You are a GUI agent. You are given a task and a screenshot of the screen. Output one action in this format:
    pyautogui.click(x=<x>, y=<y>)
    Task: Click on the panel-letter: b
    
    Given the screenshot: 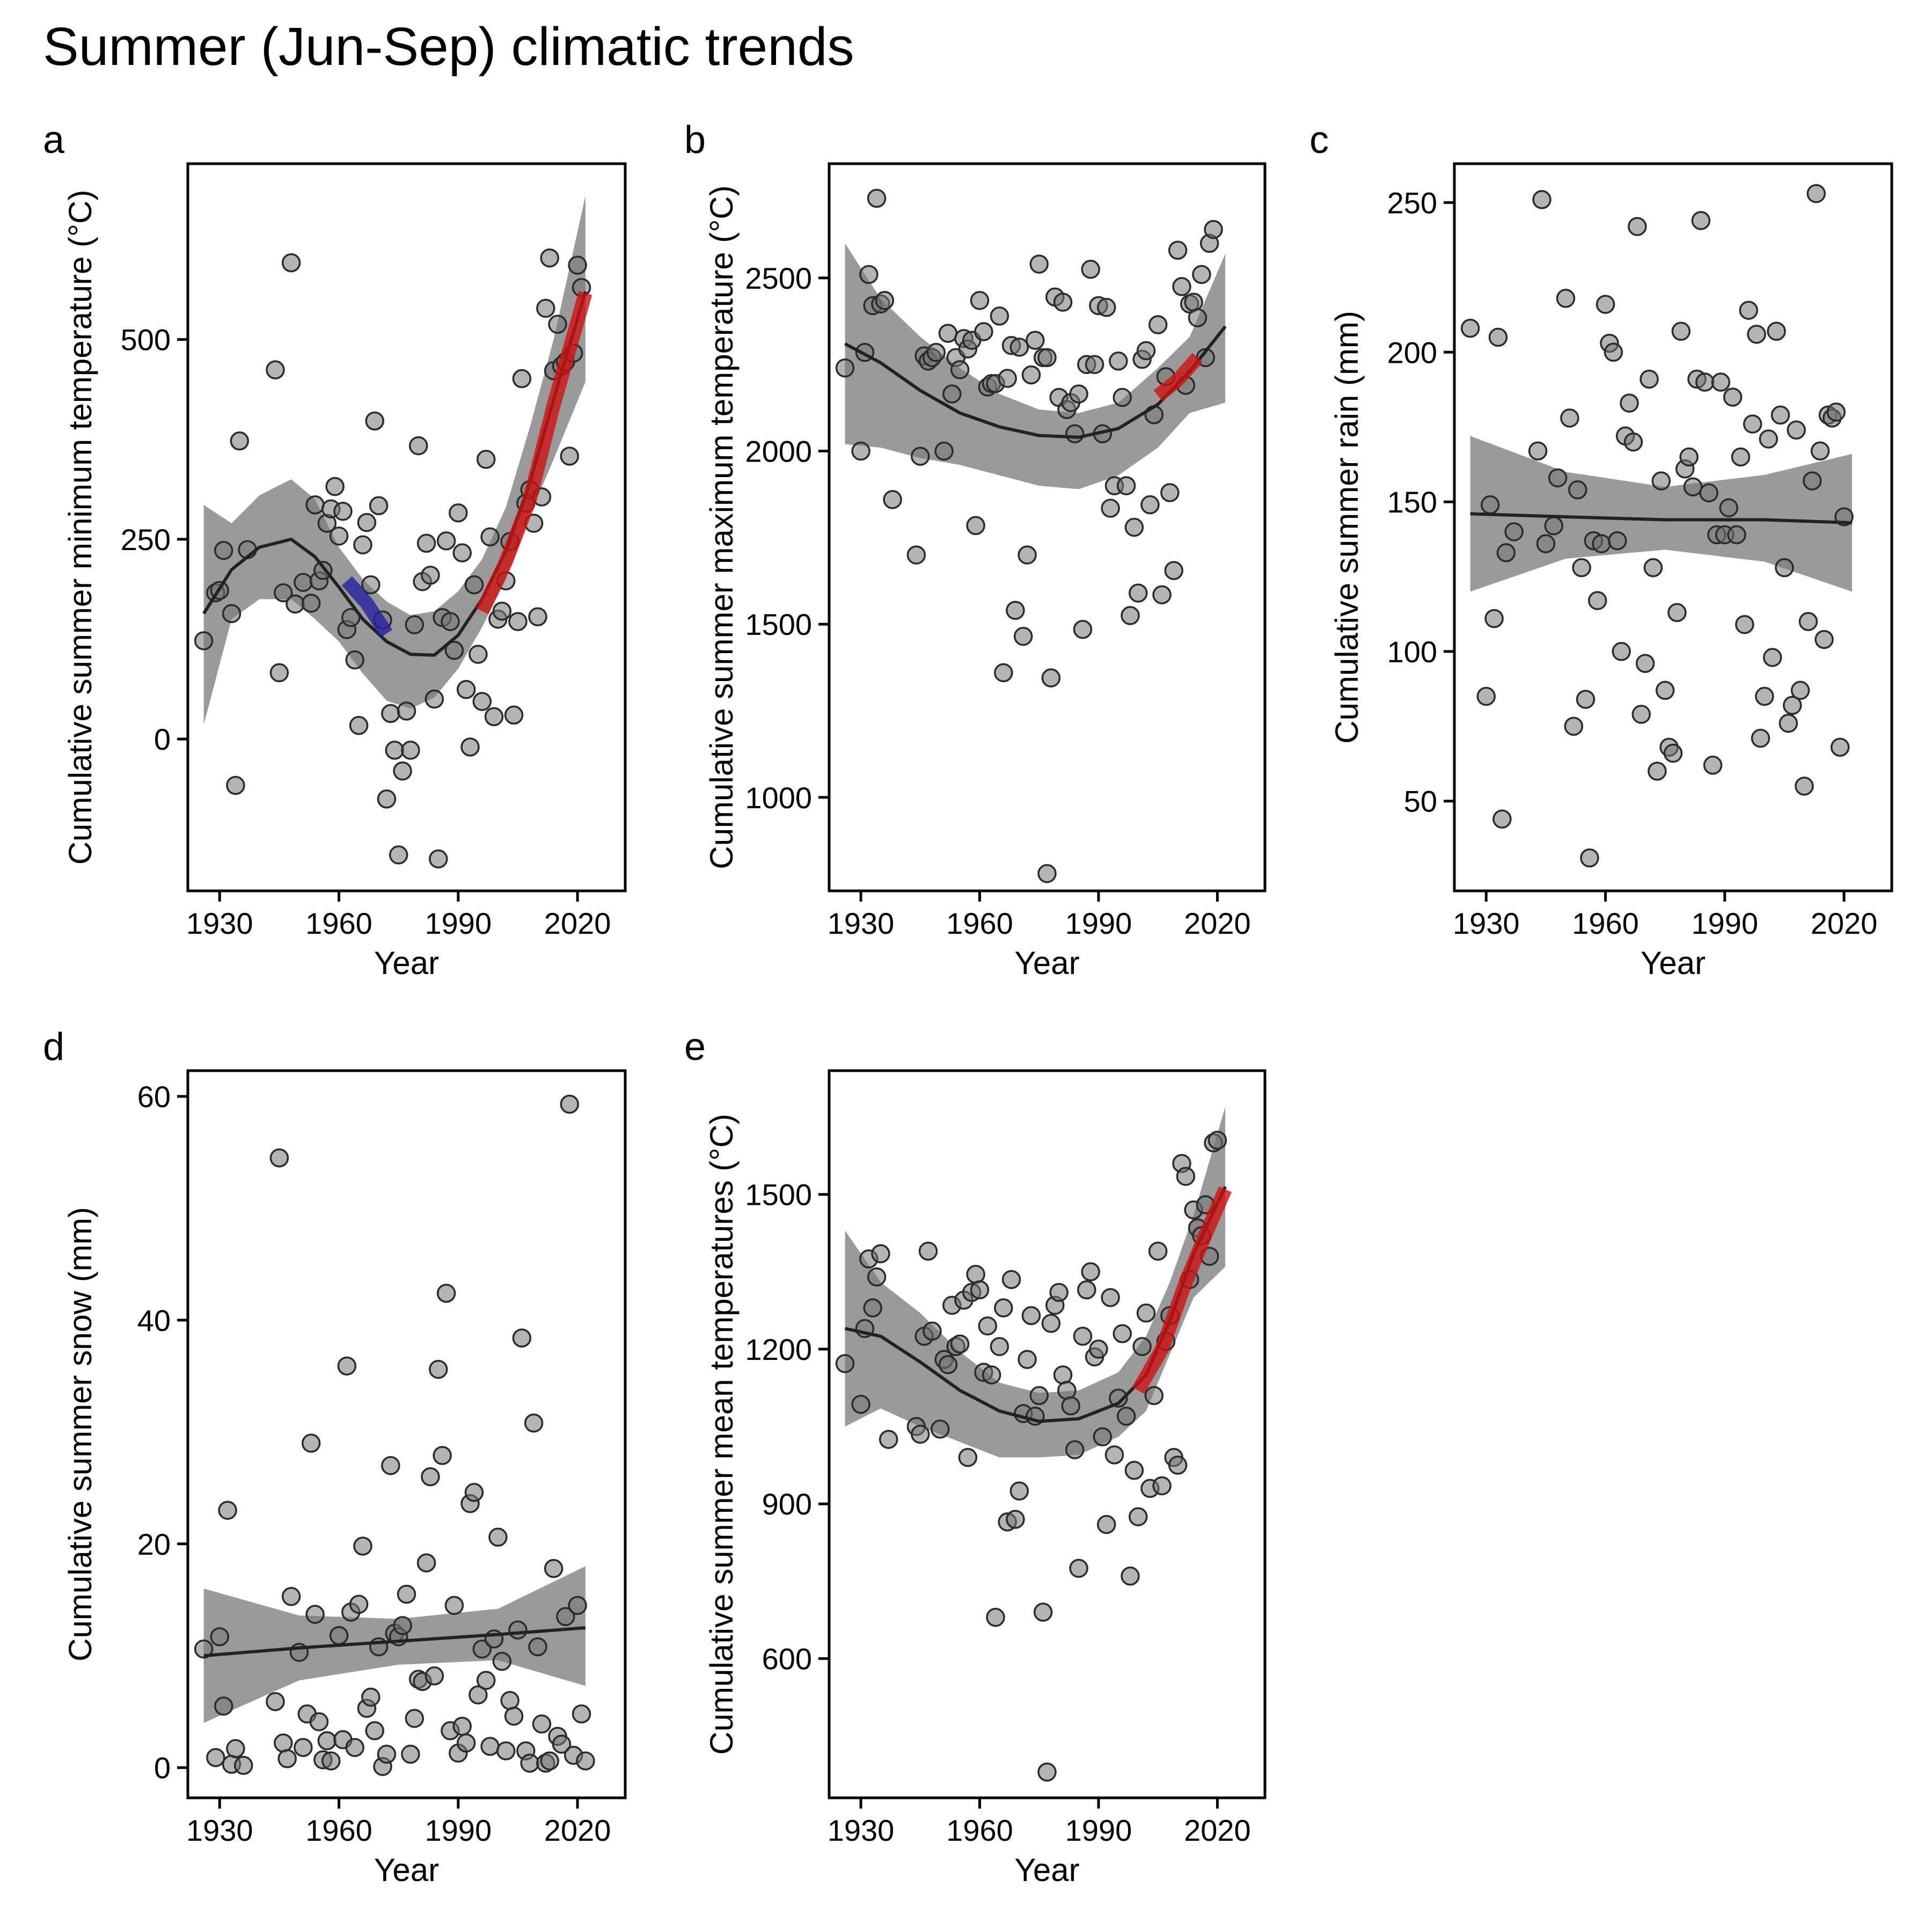 What is the action you would take?
    pyautogui.click(x=695, y=140)
    